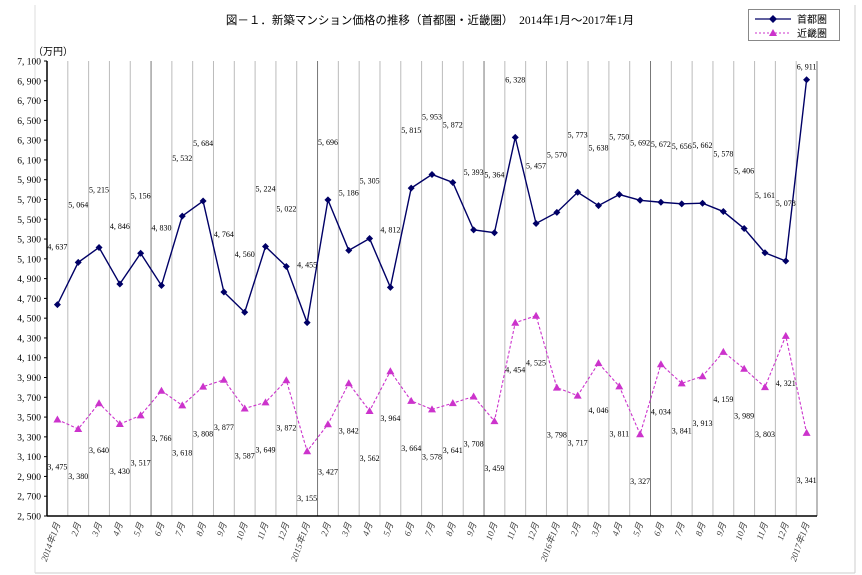 This screenshot has height=575, width=862. Describe the element at coordinates (29, 379) in the screenshot. I see `y-tick-label: 3, 900` at that location.